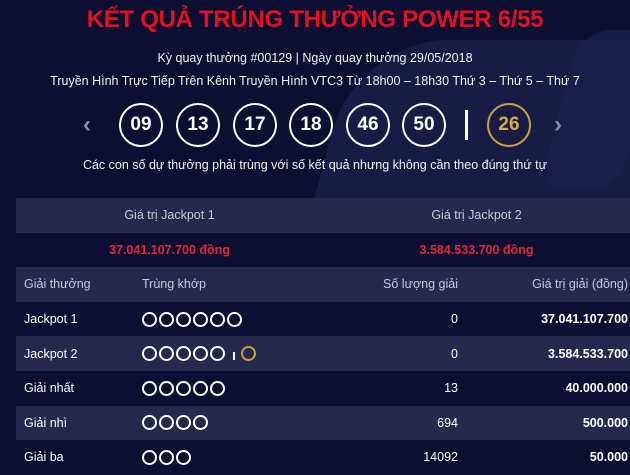 The height and width of the screenshot is (475, 630). What do you see at coordinates (596, 388) in the screenshot?
I see `prize-value: 40.000.000` at bounding box center [596, 388].